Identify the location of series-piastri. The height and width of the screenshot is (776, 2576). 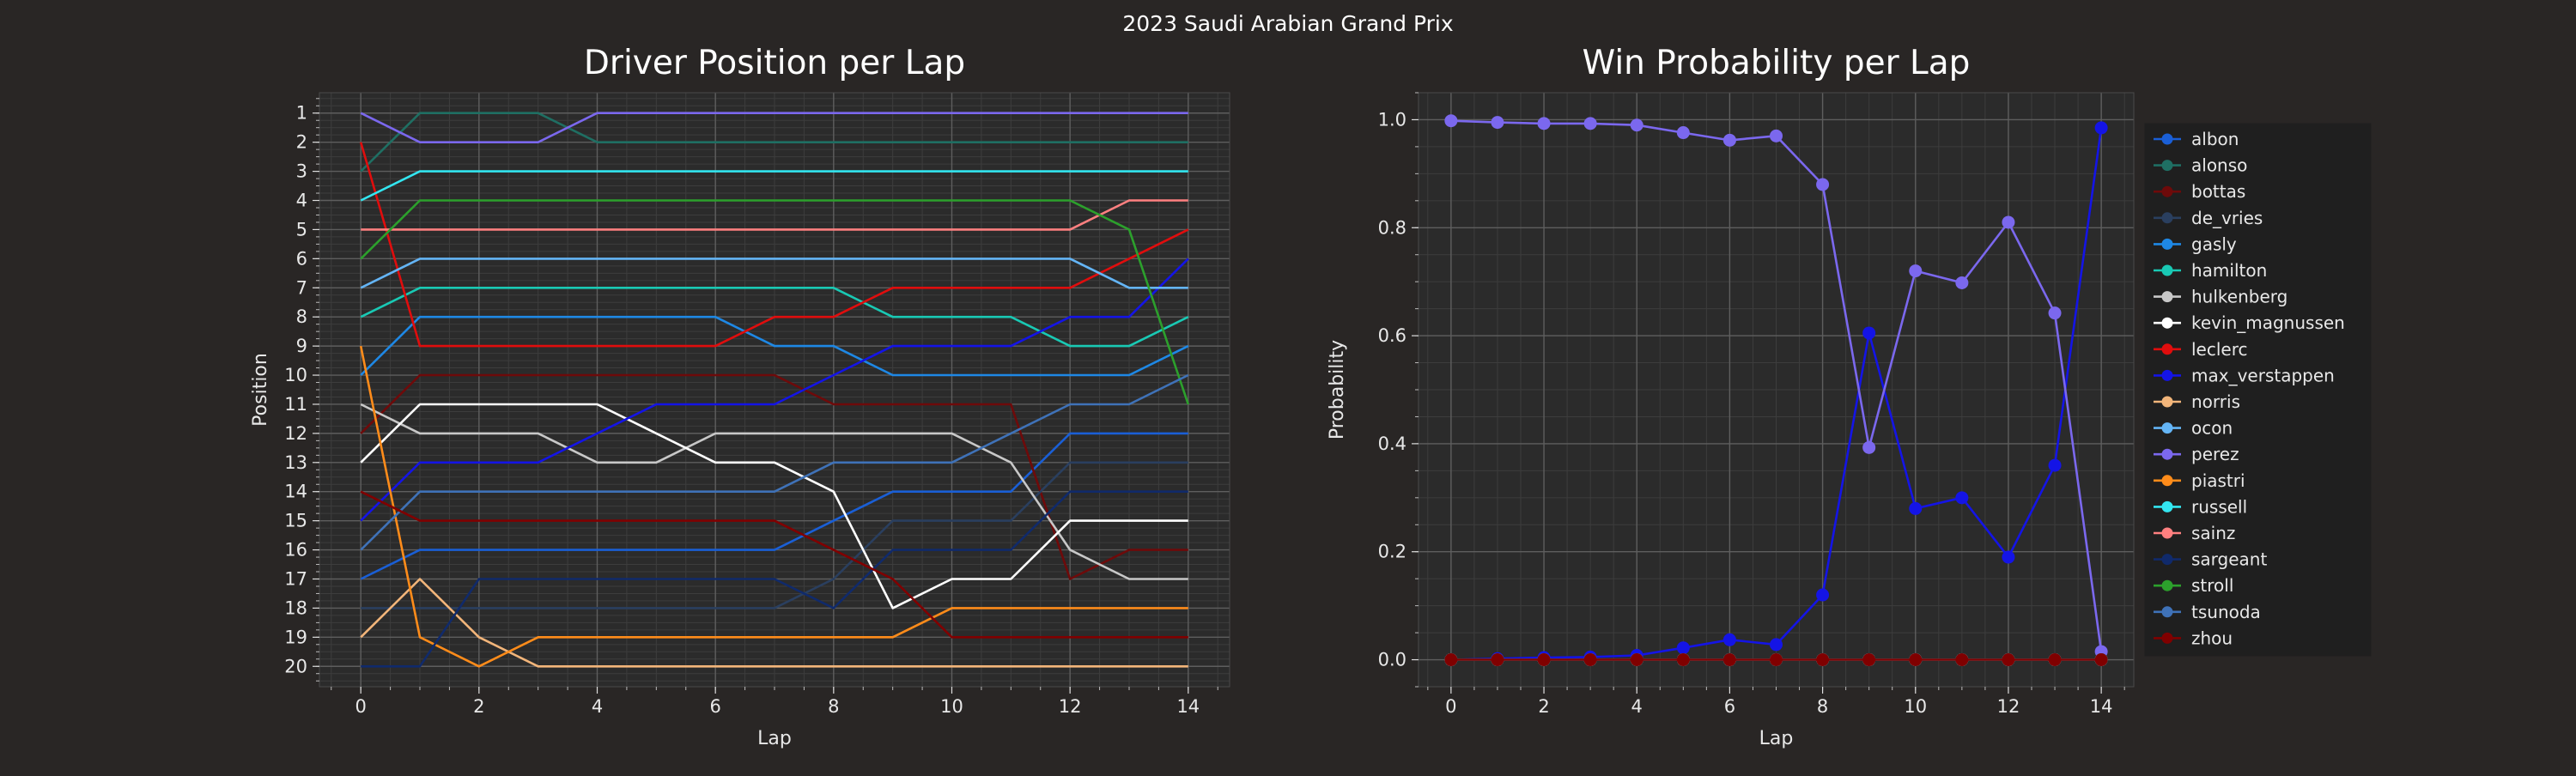
(773, 507).